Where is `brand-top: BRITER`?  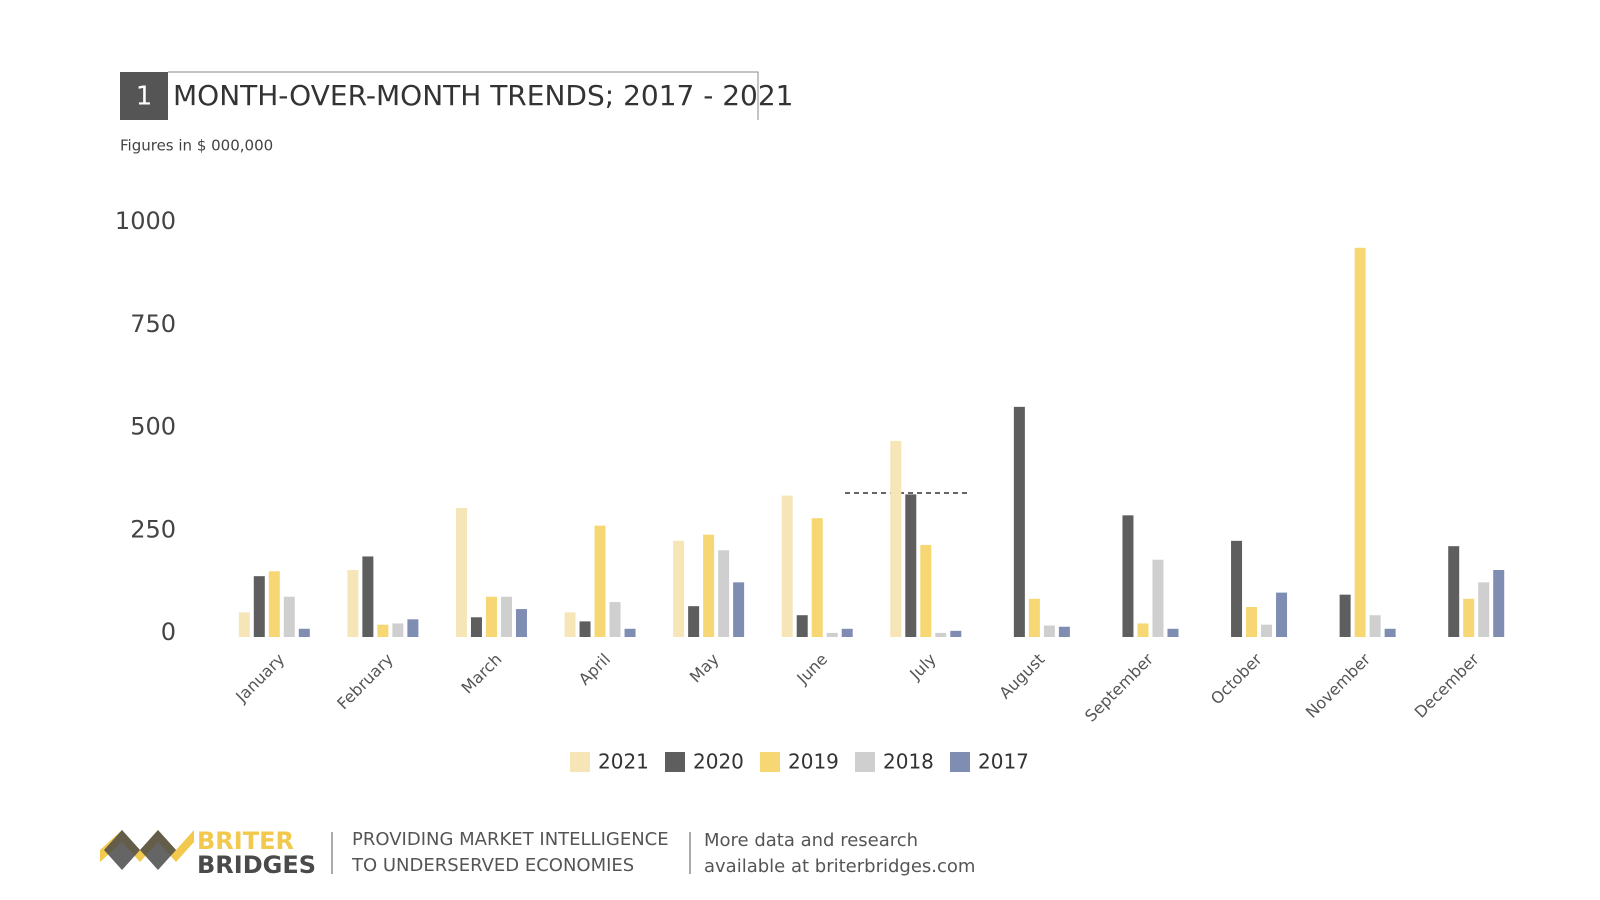
brand-top: BRITER is located at coordinates (245, 841).